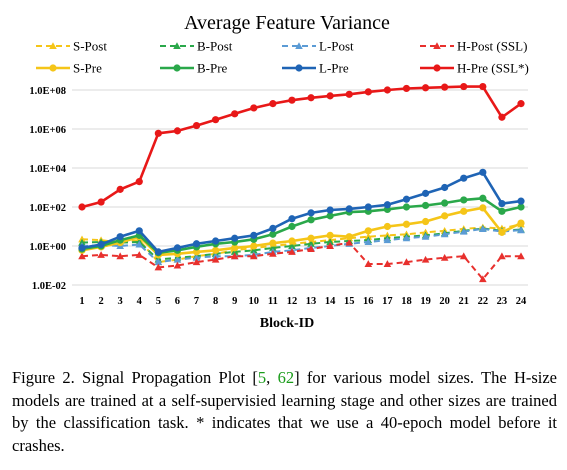 This screenshot has height=470, width=567. I want to click on y-tick-label: 1.0E+04, so click(47, 169).